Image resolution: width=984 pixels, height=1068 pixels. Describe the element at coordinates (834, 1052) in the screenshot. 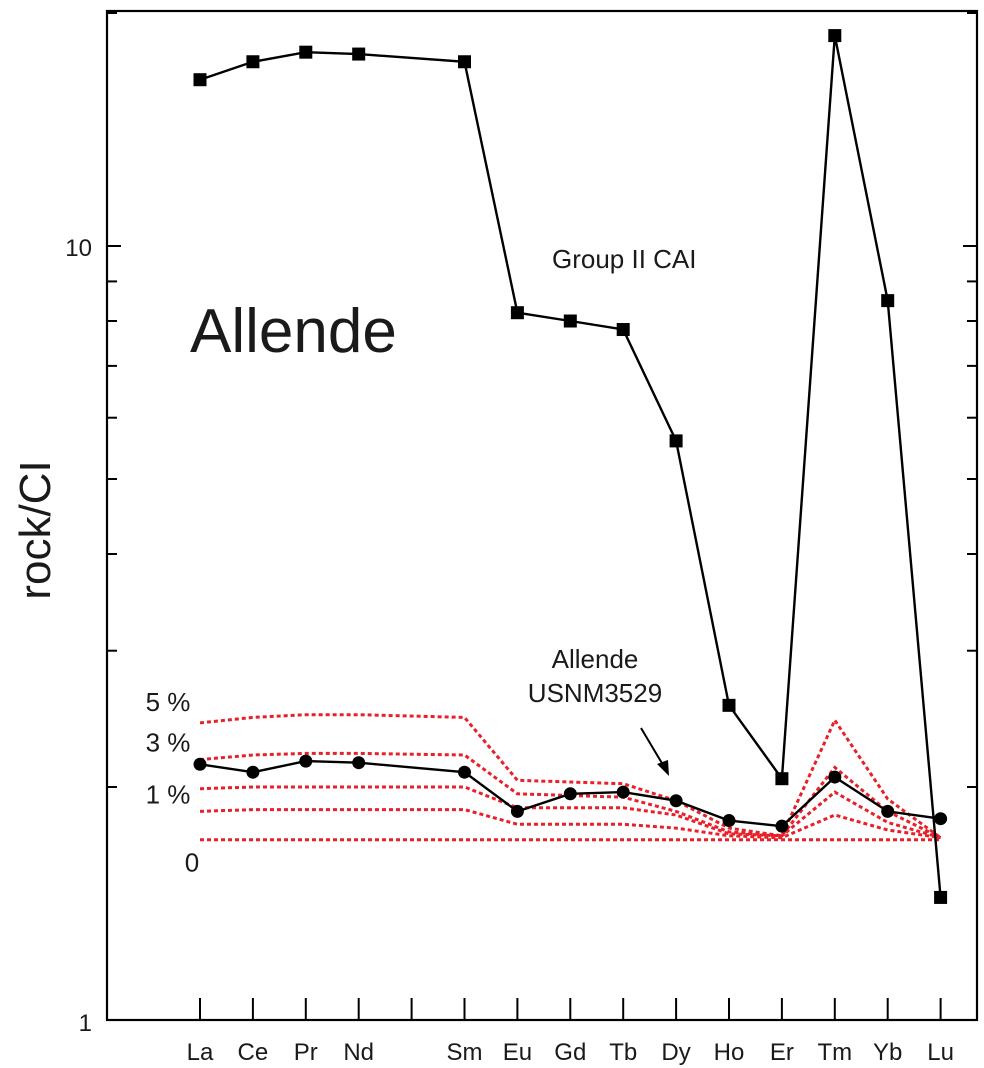

I see `x-tick-label-tm: Tm` at that location.